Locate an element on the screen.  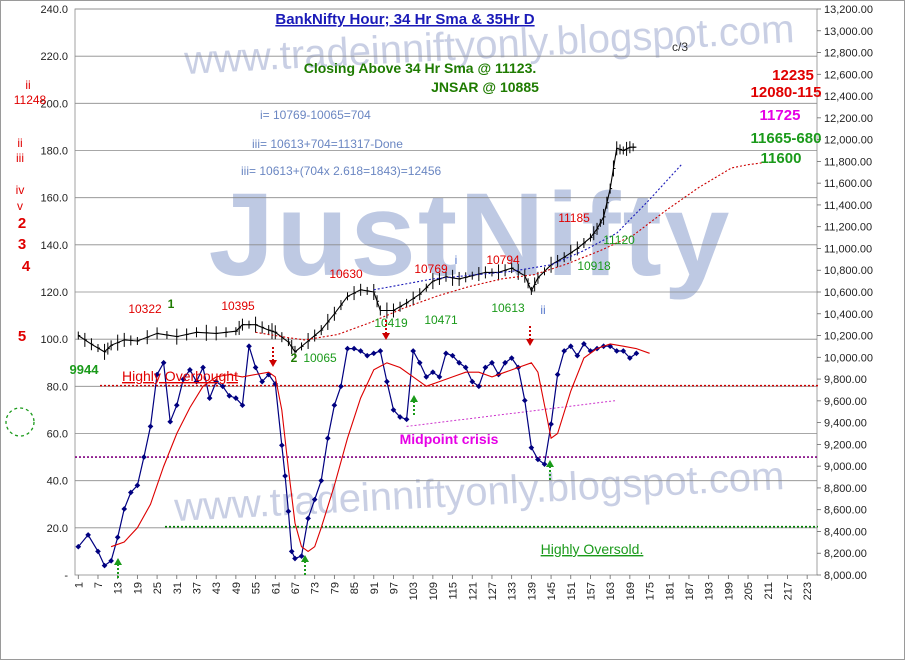
x-axis-tick-label: 133 is located at coordinates (513, 591).